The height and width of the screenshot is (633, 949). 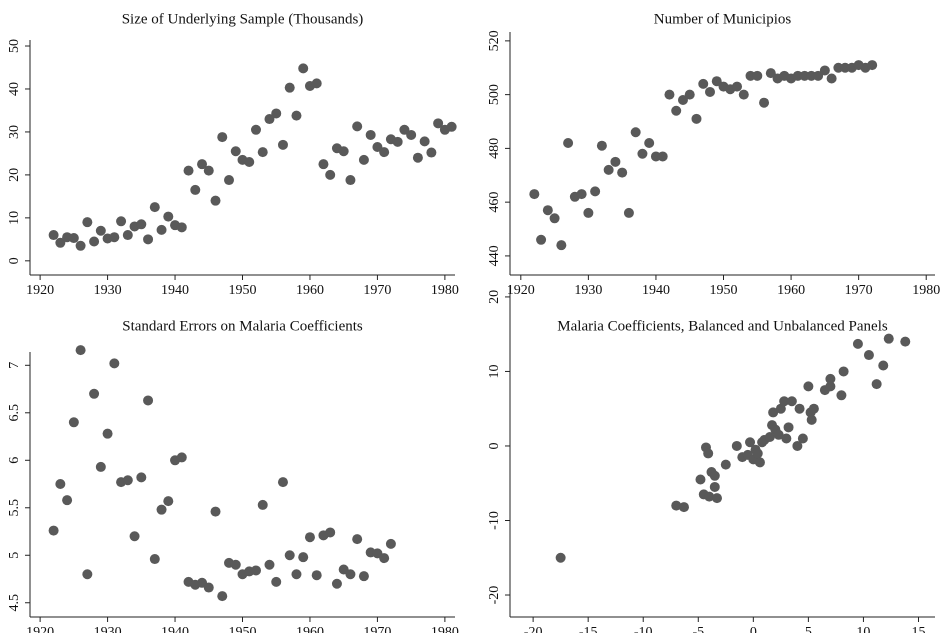 I want to click on y-tick-label: -20, so click(x=494, y=595).